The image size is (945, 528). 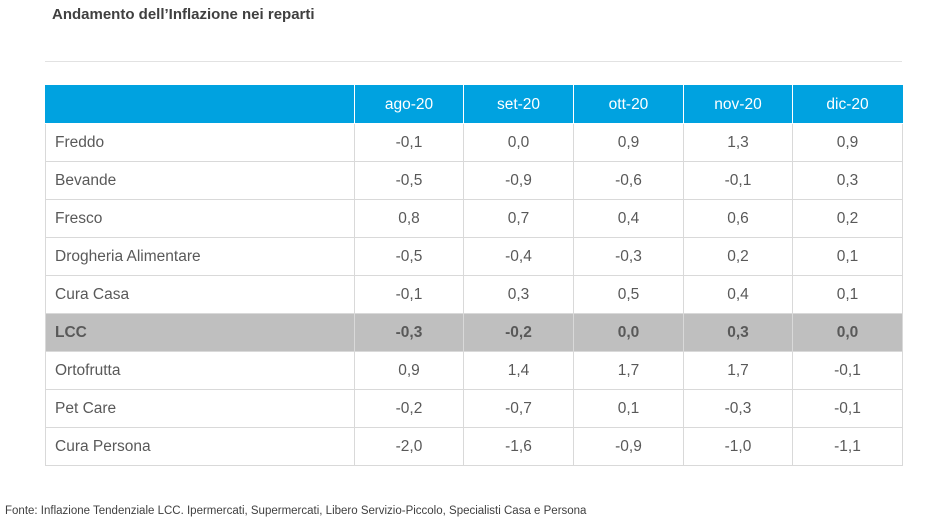 What do you see at coordinates (200, 446) in the screenshot?
I see `row-label: Cura Persona` at bounding box center [200, 446].